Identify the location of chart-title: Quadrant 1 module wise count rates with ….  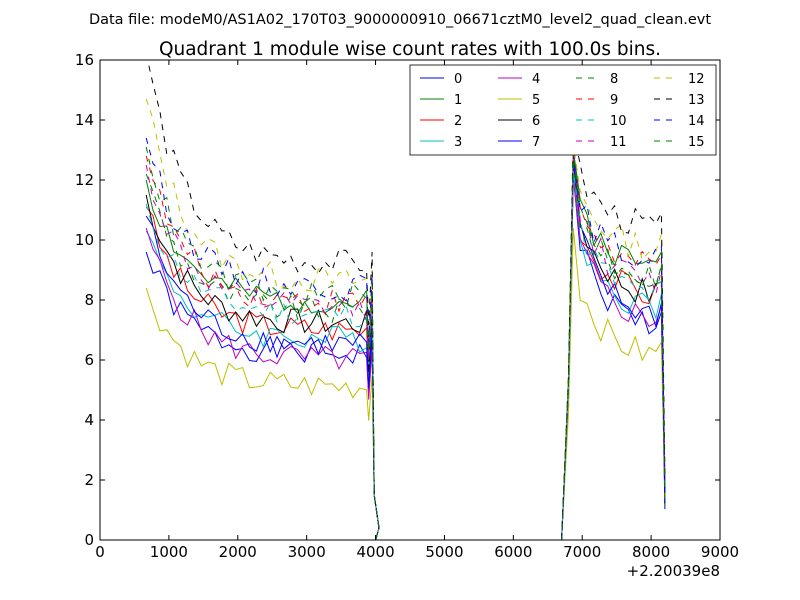
(410, 49).